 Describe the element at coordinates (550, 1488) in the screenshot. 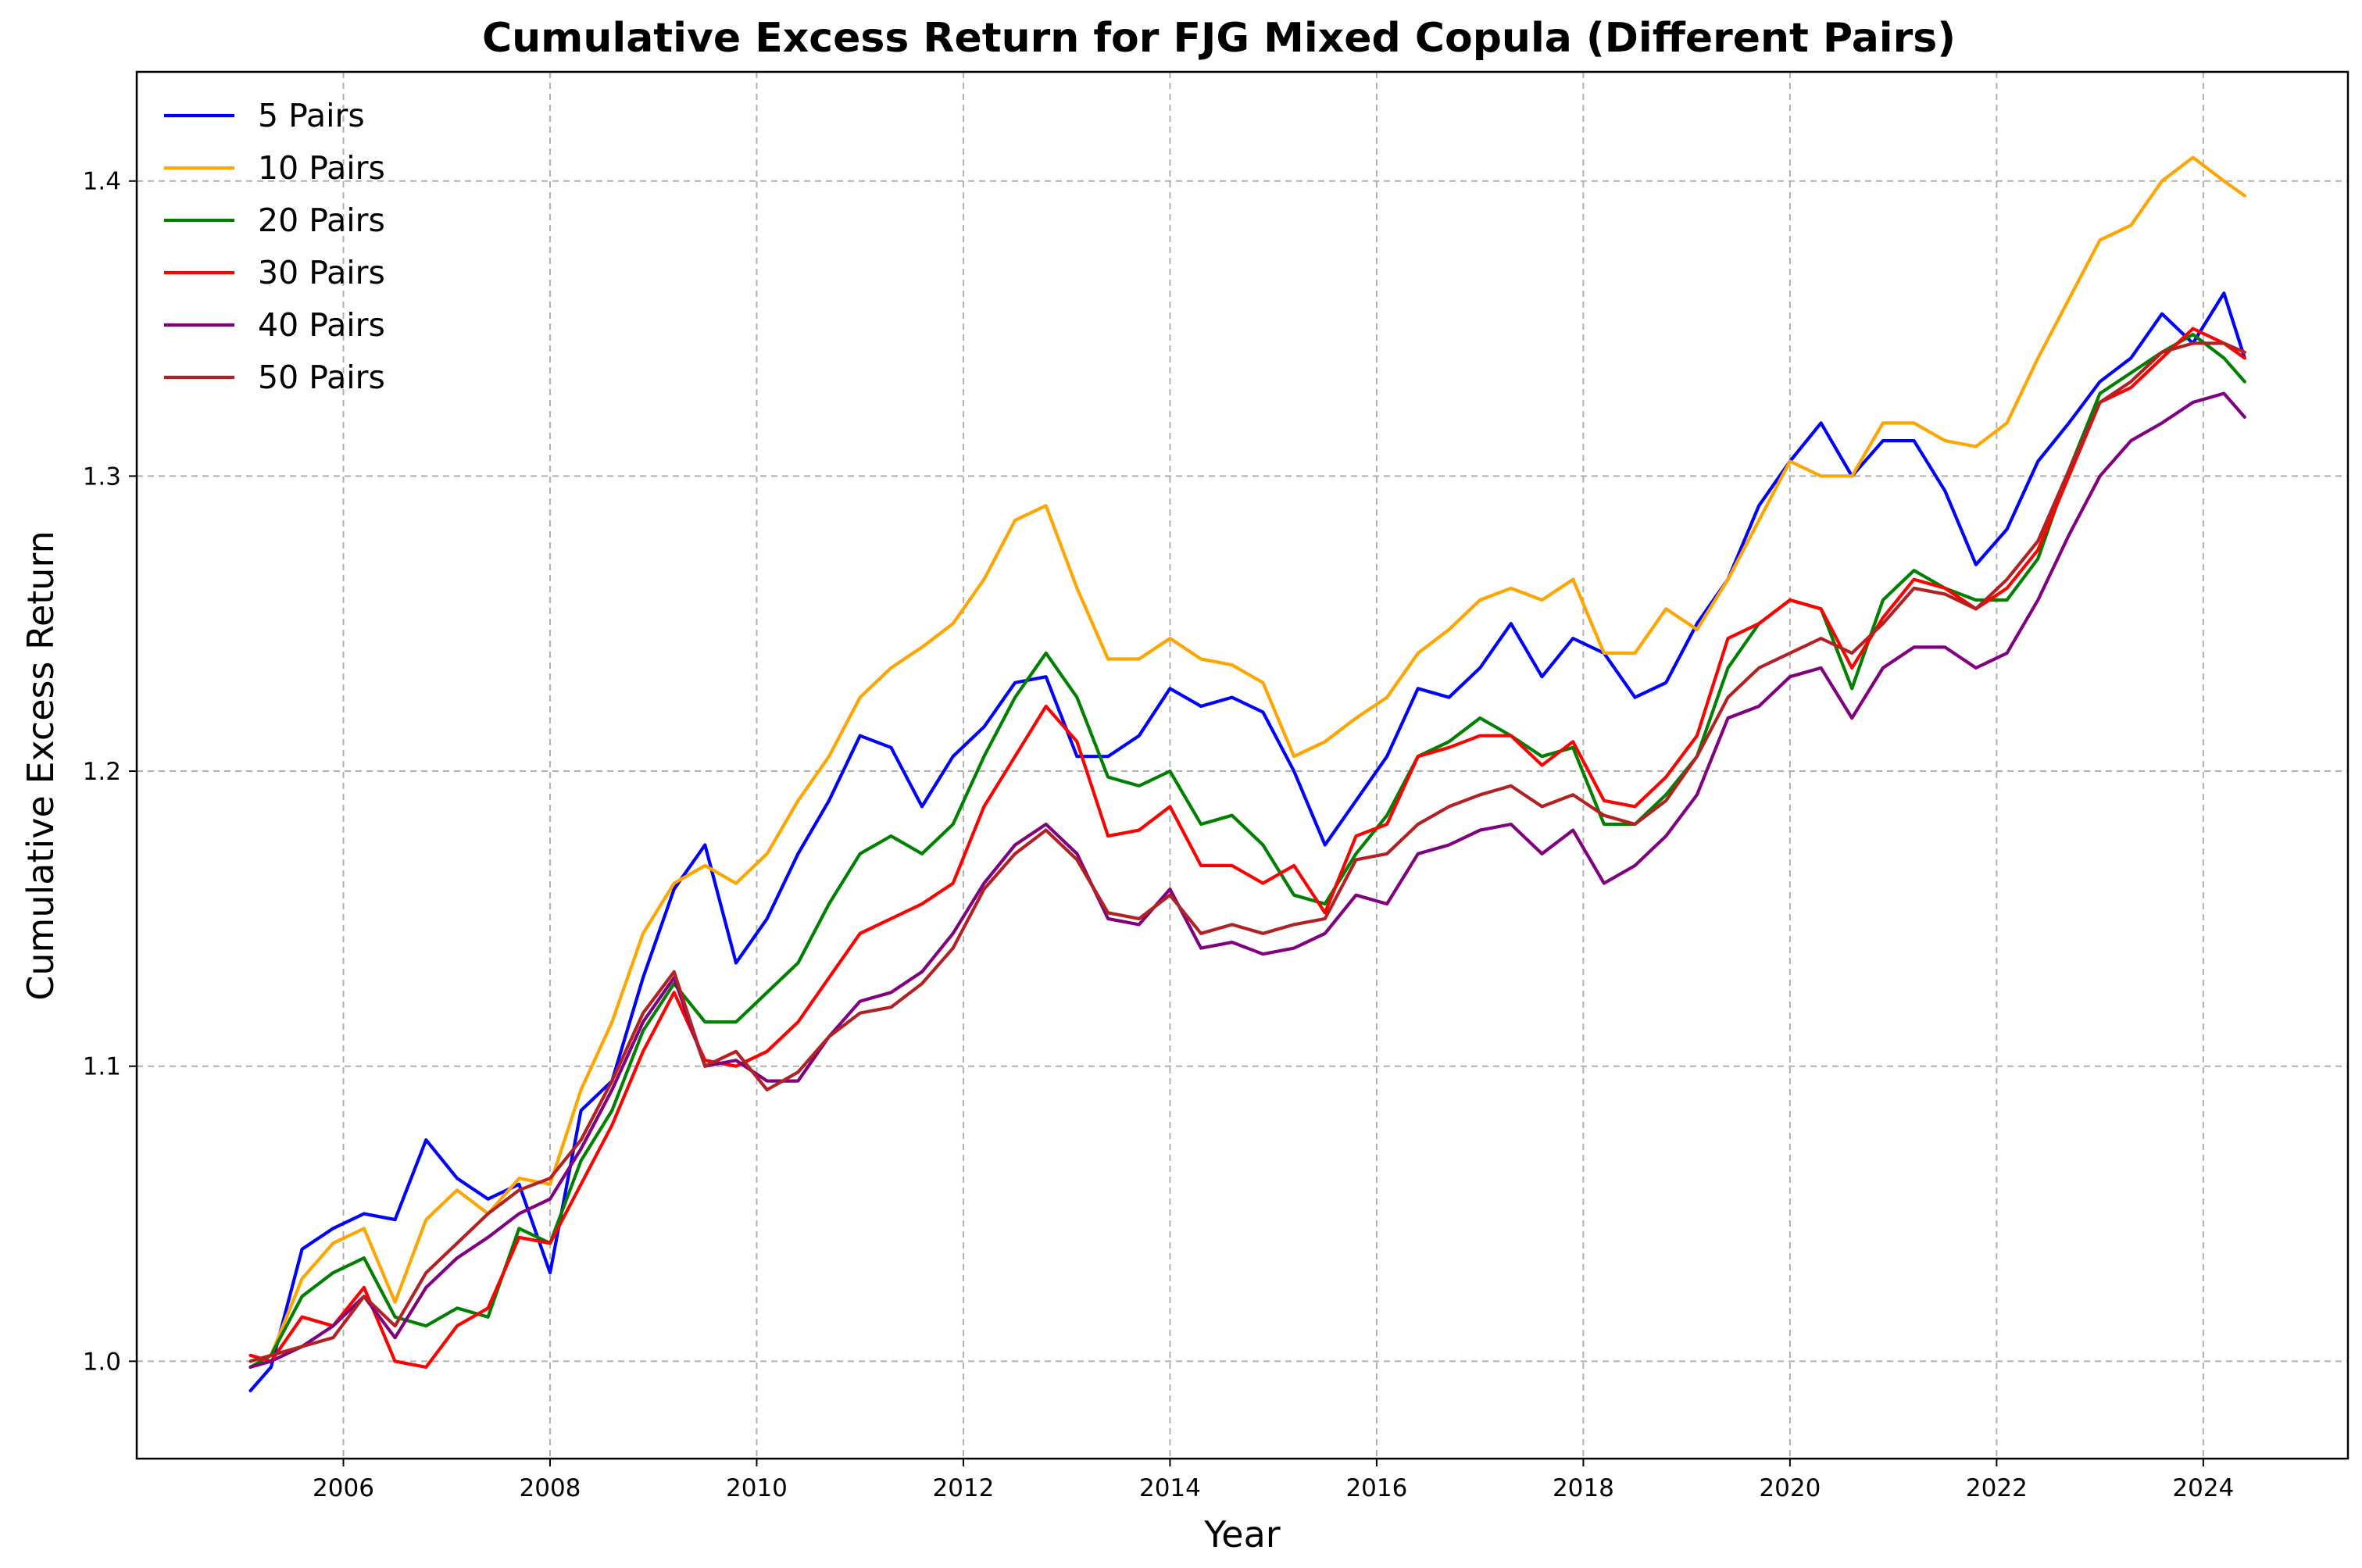

I see `x-tick-label: 2008` at that location.